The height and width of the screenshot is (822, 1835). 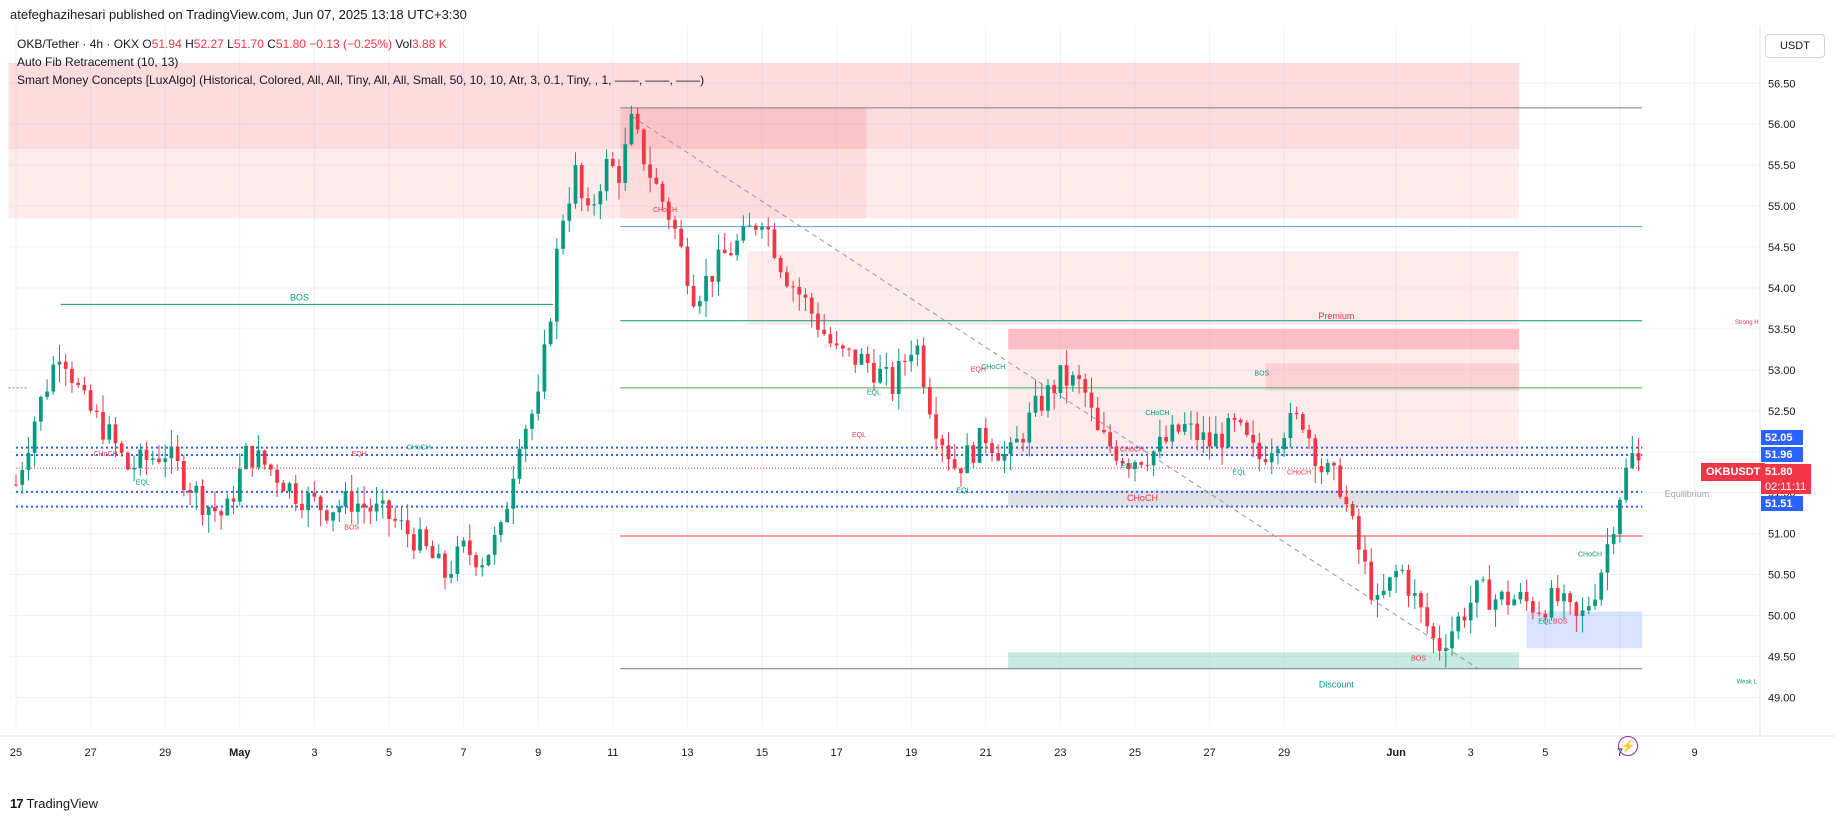 What do you see at coordinates (1782, 616) in the screenshot?
I see `y-tick-label: 50.00` at bounding box center [1782, 616].